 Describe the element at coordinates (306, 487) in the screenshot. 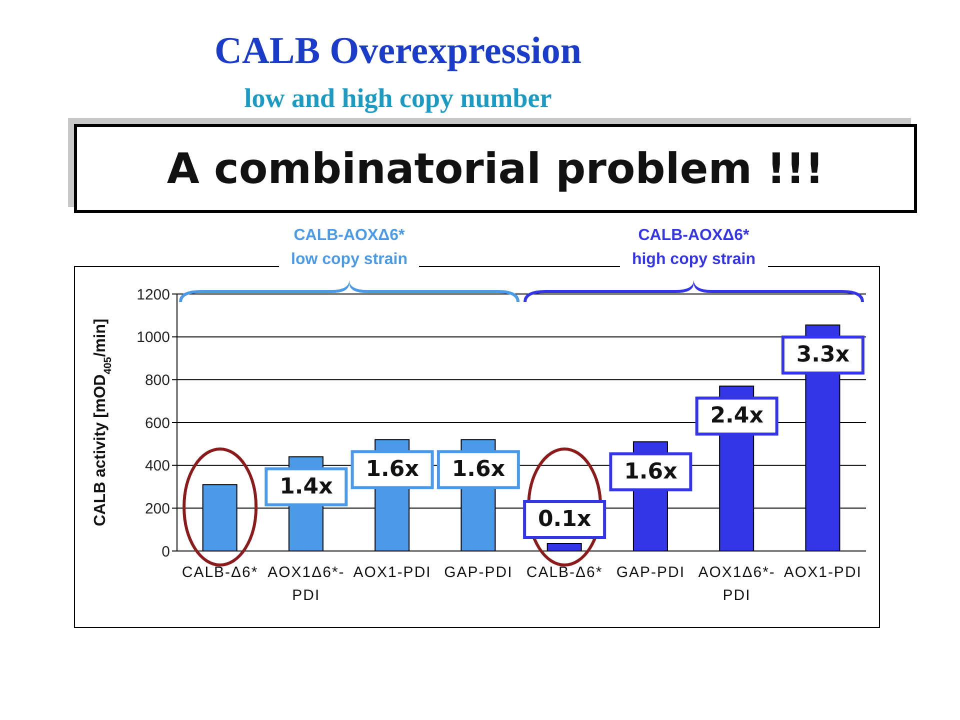

I see `annotation: 1.4x` at that location.